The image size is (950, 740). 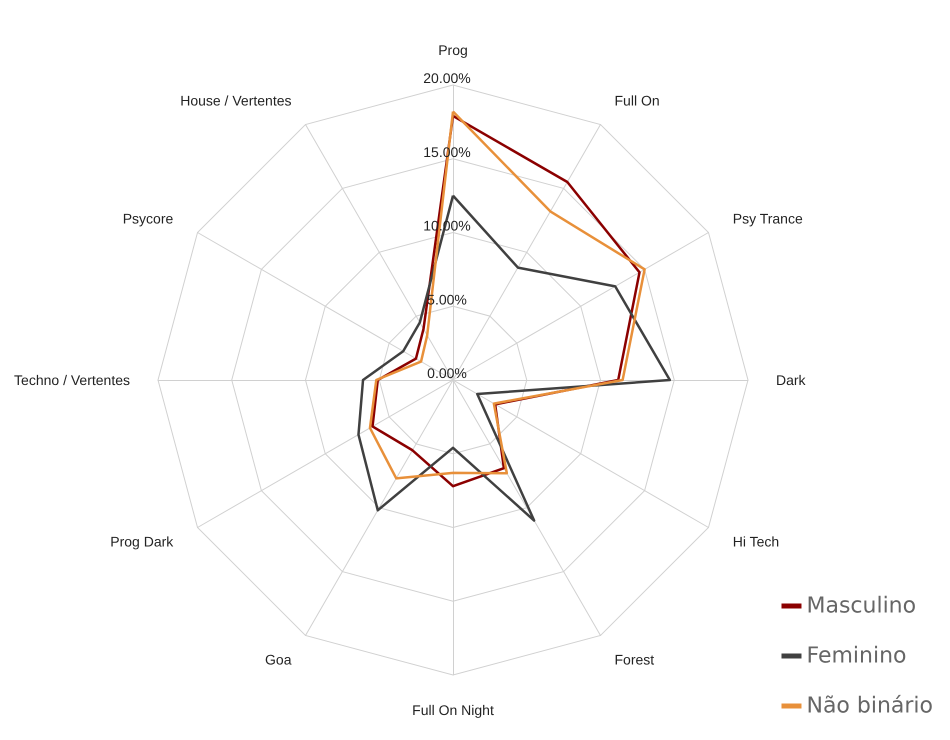 What do you see at coordinates (767, 218) in the screenshot?
I see `spoke-label: Psy Trance` at bounding box center [767, 218].